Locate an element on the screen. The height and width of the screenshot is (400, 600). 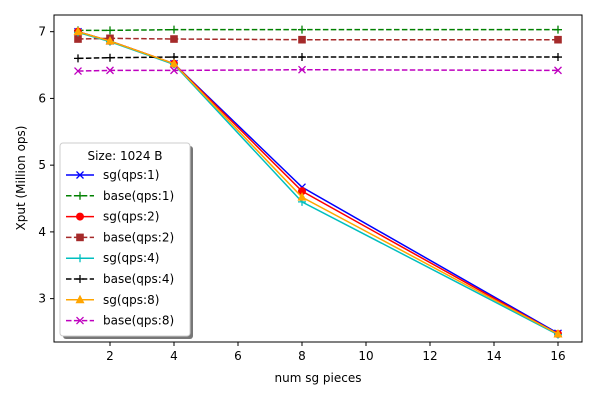
legend-box is located at coordinates (125, 239).